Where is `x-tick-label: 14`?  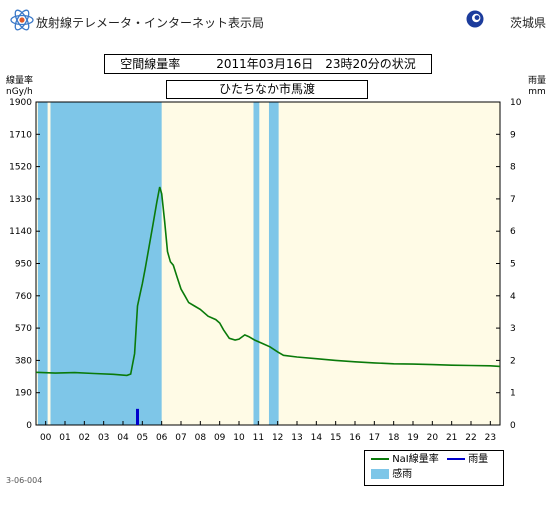 x-tick-label: 14 is located at coordinates (317, 438).